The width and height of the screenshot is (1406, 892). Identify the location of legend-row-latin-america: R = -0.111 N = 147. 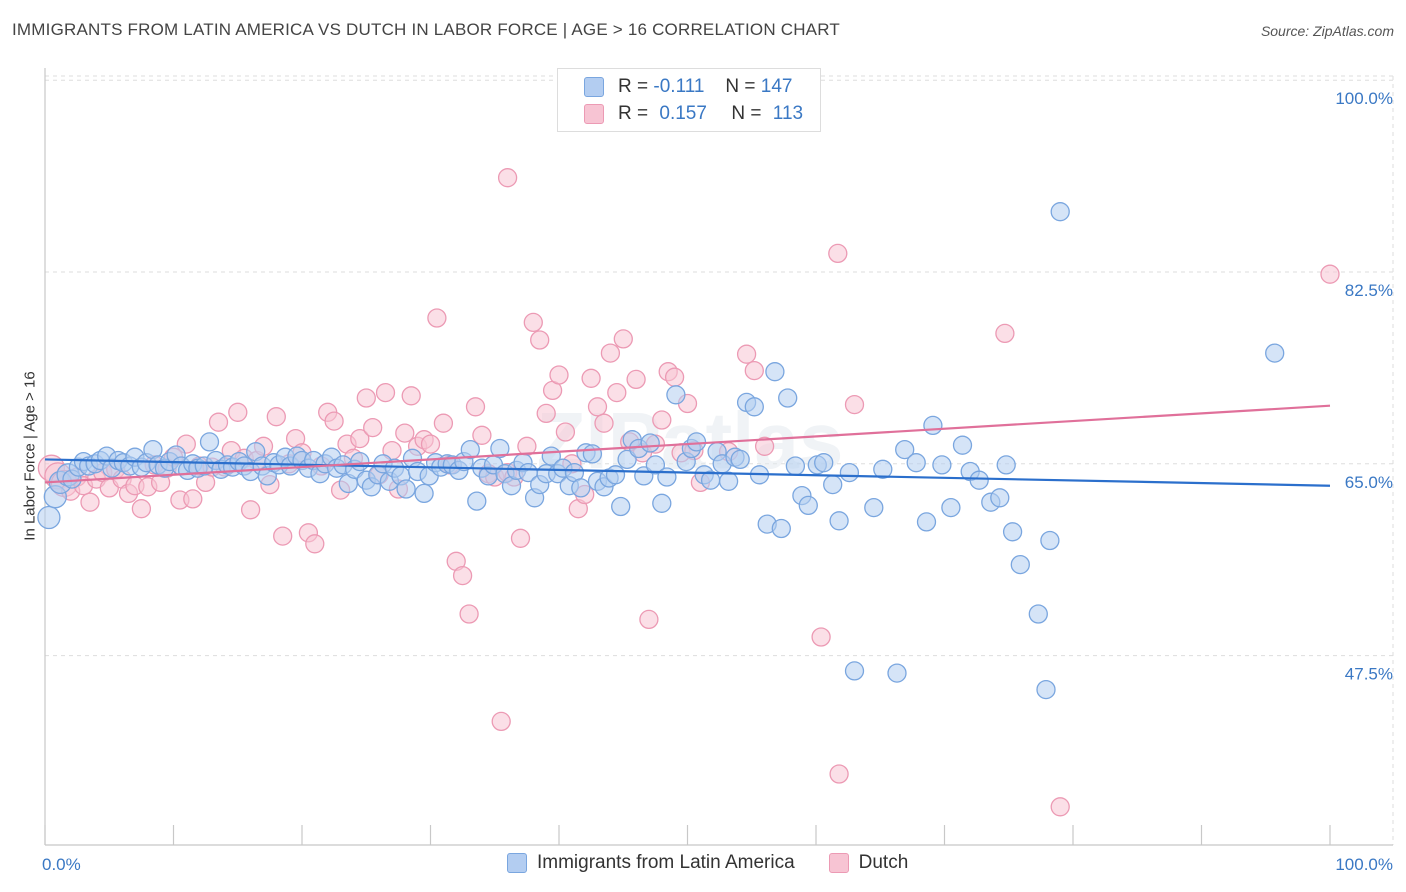
(688, 87).